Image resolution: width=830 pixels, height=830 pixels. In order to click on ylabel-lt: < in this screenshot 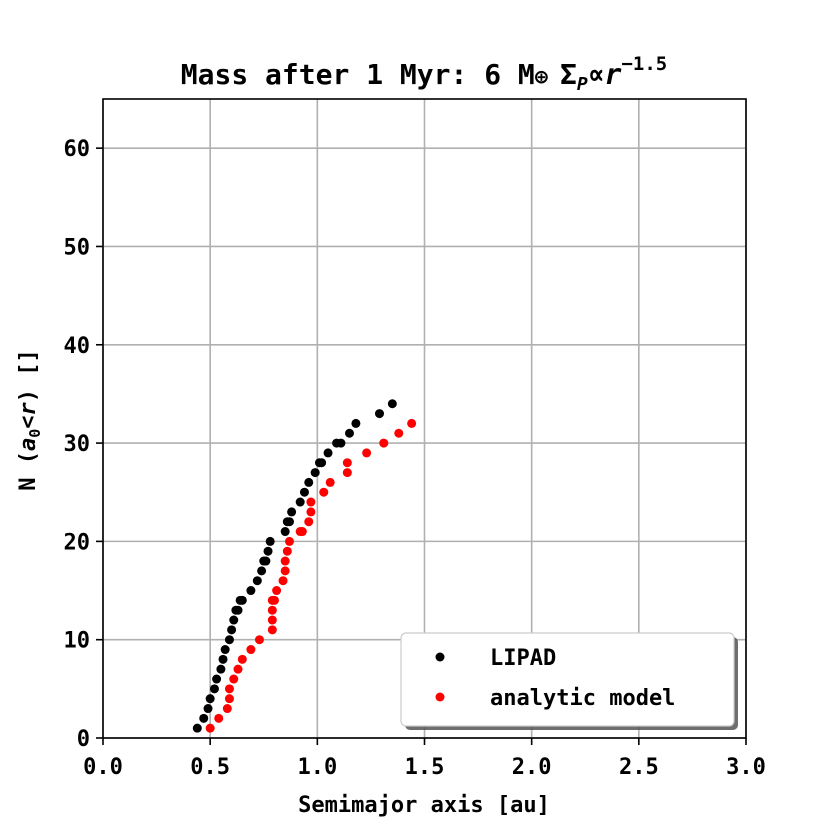, I will do `click(28, 421)`.